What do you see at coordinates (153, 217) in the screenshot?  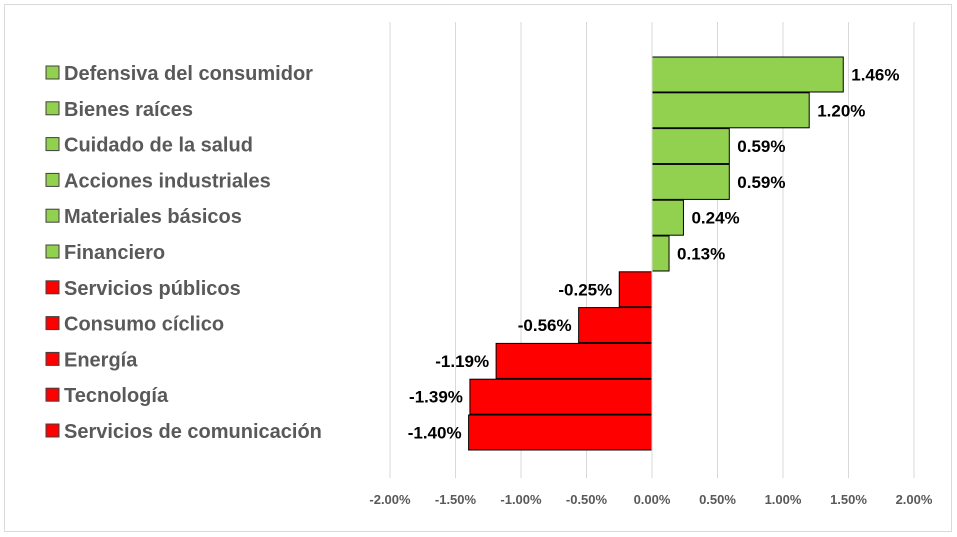 I see `category-label: Materiales básicos` at bounding box center [153, 217].